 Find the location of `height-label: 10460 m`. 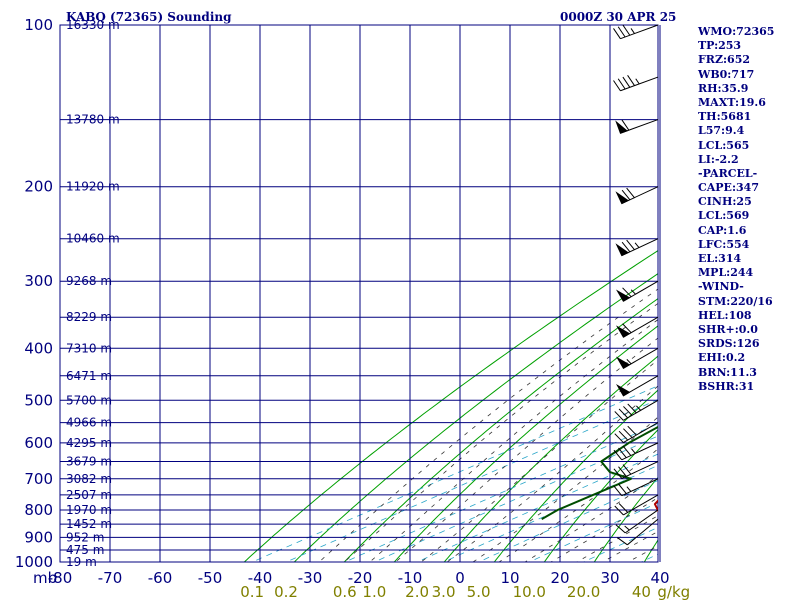

height-label: 10460 m is located at coordinates (93, 239).